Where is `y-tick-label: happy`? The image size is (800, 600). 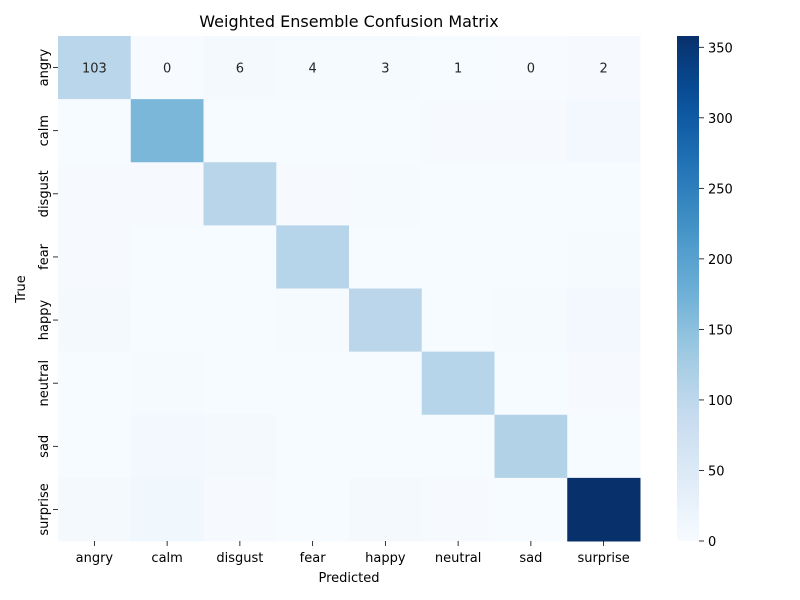 y-tick-label: happy is located at coordinates (44, 320).